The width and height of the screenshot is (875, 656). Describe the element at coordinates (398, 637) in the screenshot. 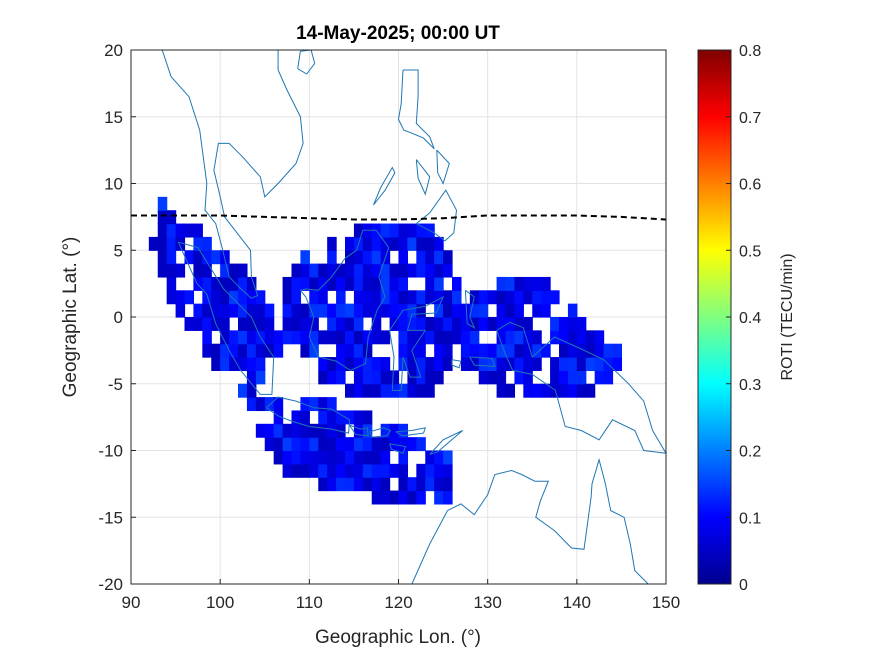

I see `x-axis-label: Geographic Lon. (°)` at that location.